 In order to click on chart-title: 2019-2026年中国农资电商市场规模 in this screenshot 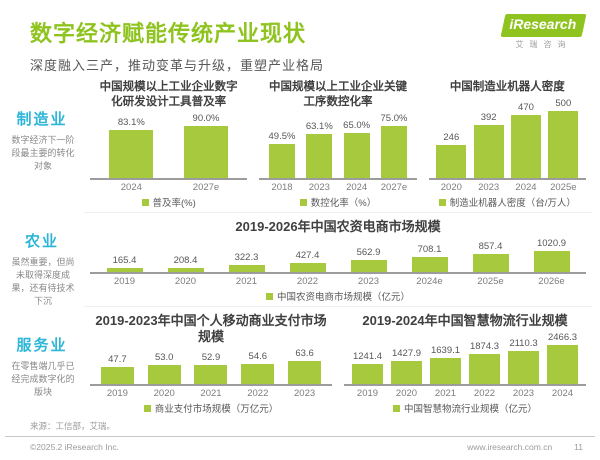, I will do `click(338, 226)`.